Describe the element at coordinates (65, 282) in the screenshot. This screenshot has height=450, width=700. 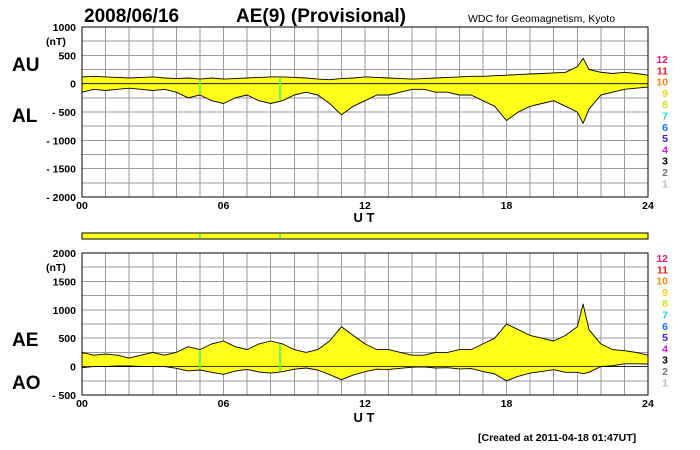
I see `y-tick-label: 1500` at that location.